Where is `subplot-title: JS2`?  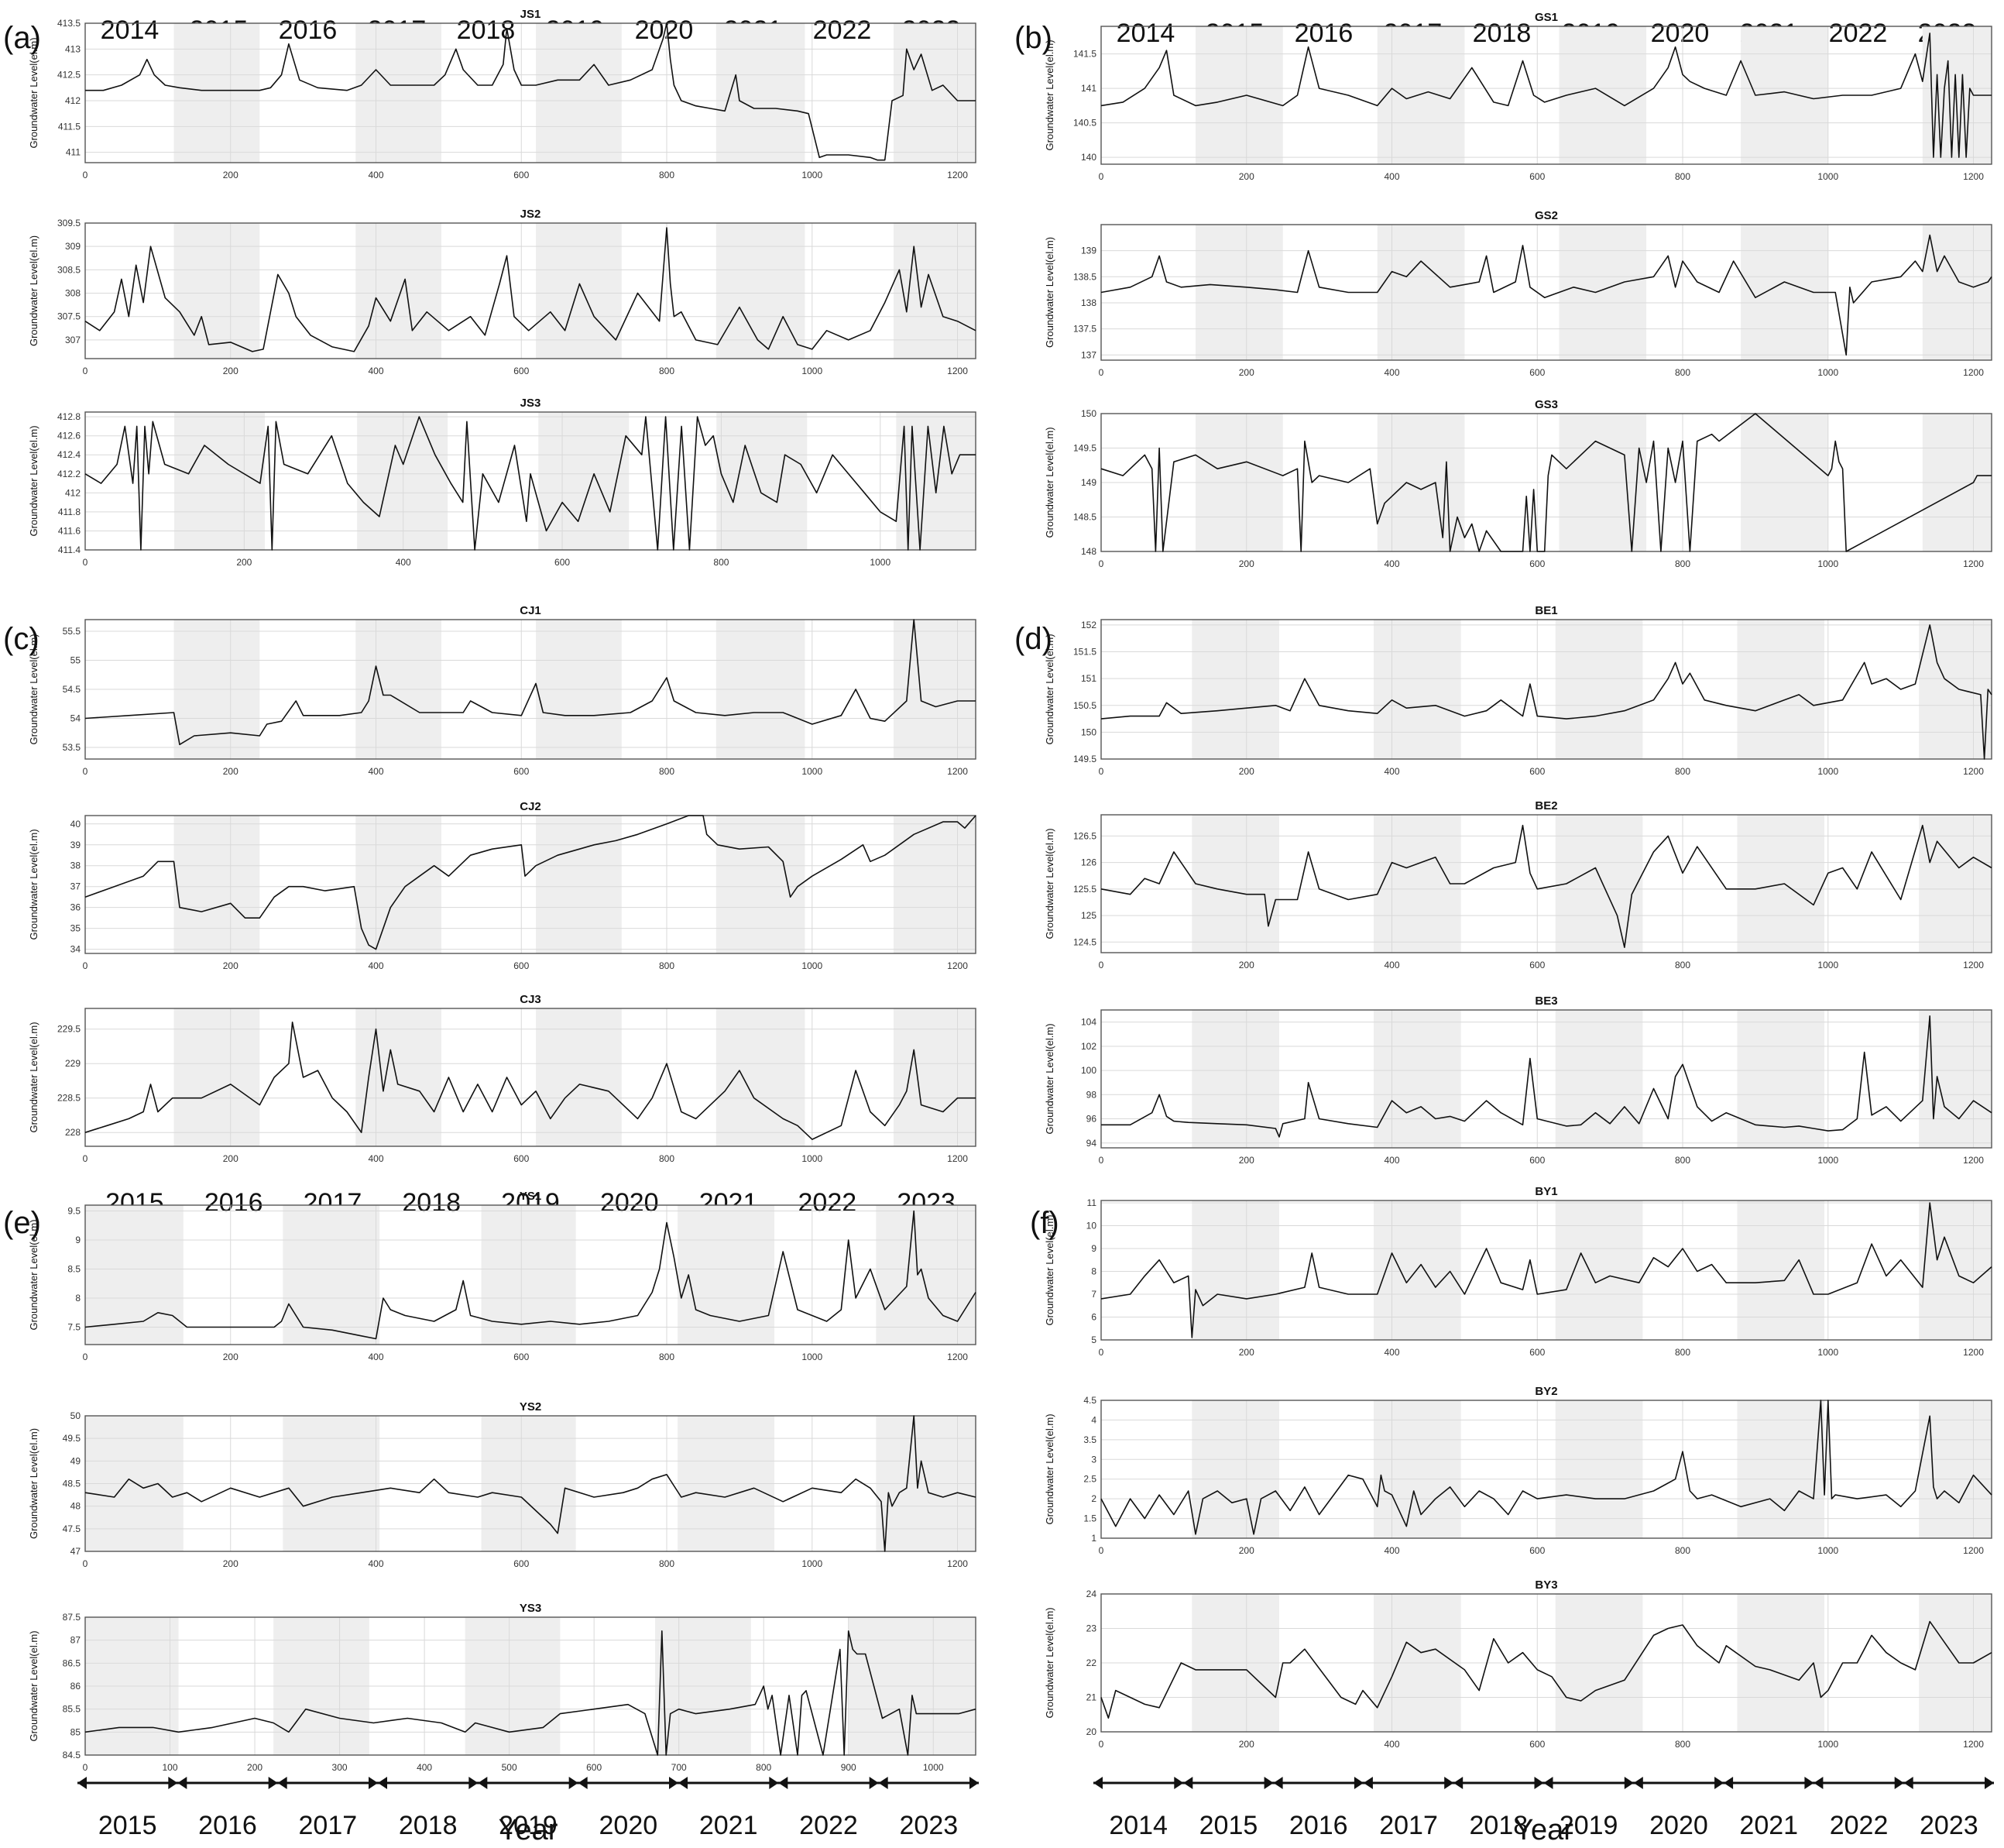 subplot-title: JS2 is located at coordinates (530, 214).